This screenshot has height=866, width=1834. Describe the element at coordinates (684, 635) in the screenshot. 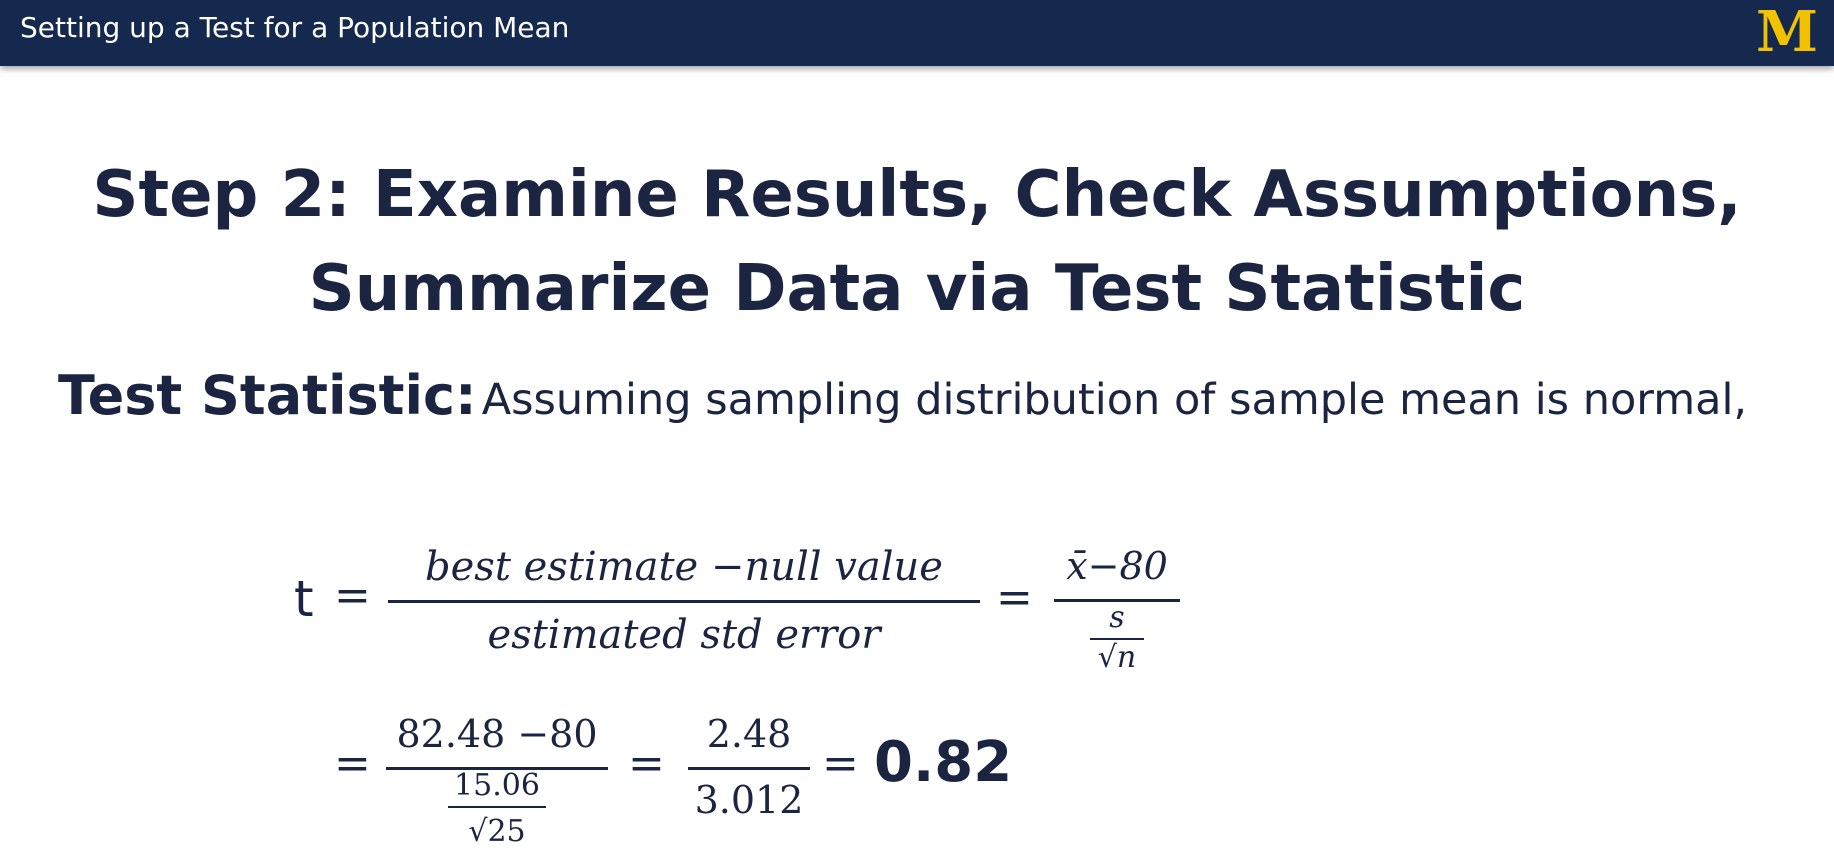

I see `fraction-denominator: estimated std error` at that location.